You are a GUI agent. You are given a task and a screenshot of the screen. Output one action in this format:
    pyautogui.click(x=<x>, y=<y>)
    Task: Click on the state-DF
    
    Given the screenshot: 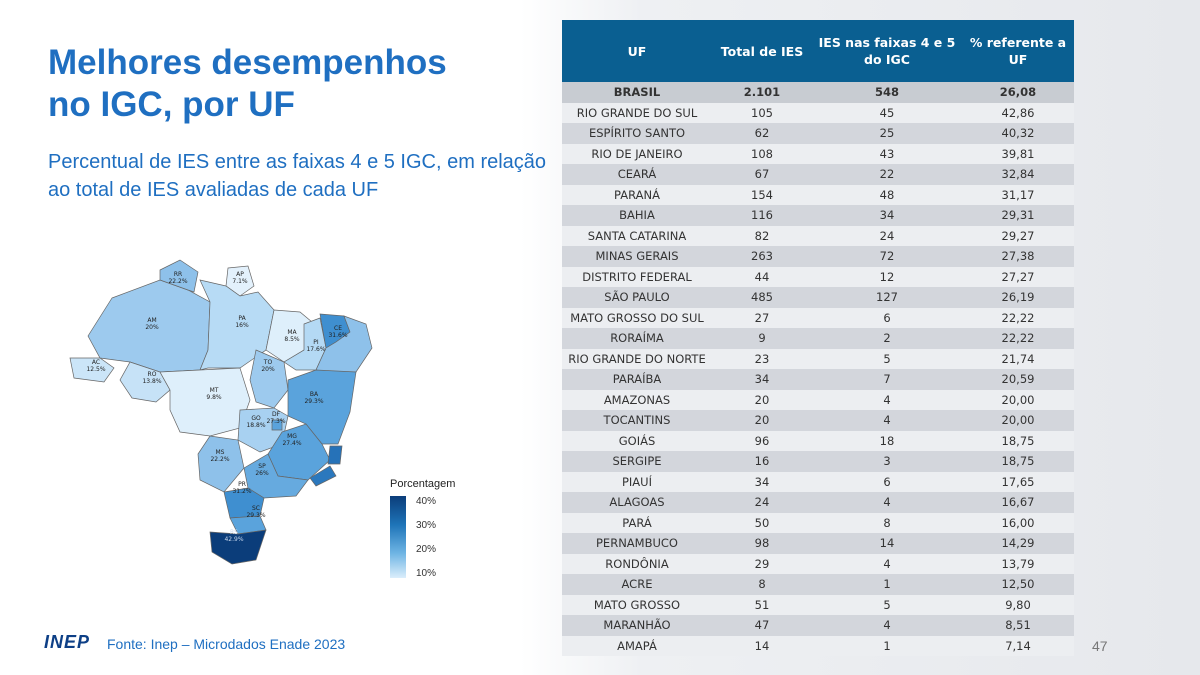 What is the action you would take?
    pyautogui.click(x=277, y=425)
    